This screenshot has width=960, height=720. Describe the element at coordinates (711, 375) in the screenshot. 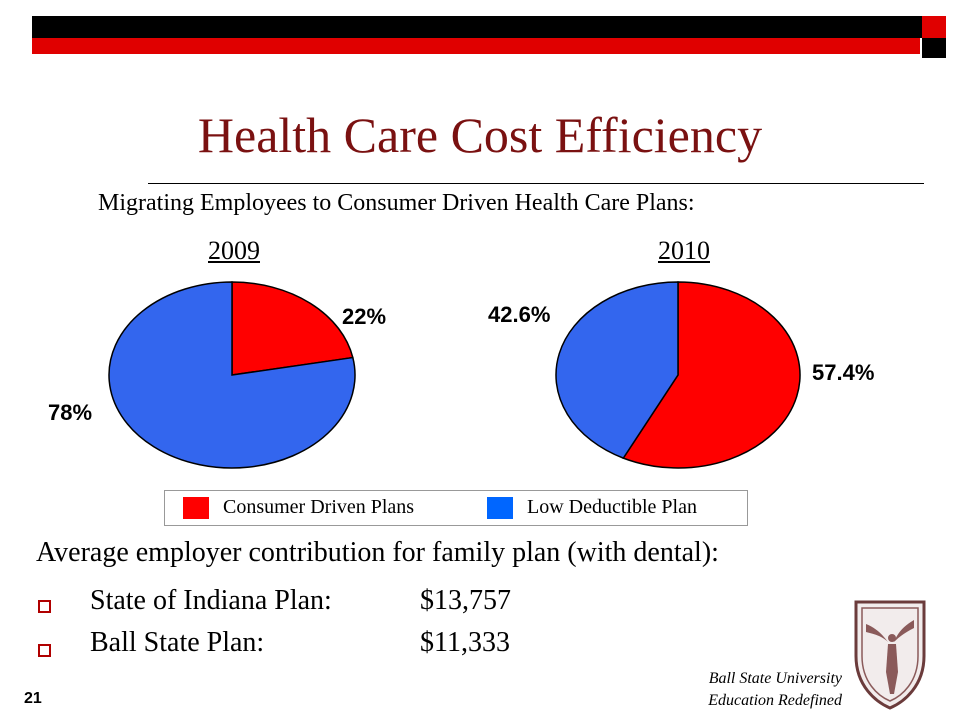

I see `pie-2010-slice-consumer` at that location.